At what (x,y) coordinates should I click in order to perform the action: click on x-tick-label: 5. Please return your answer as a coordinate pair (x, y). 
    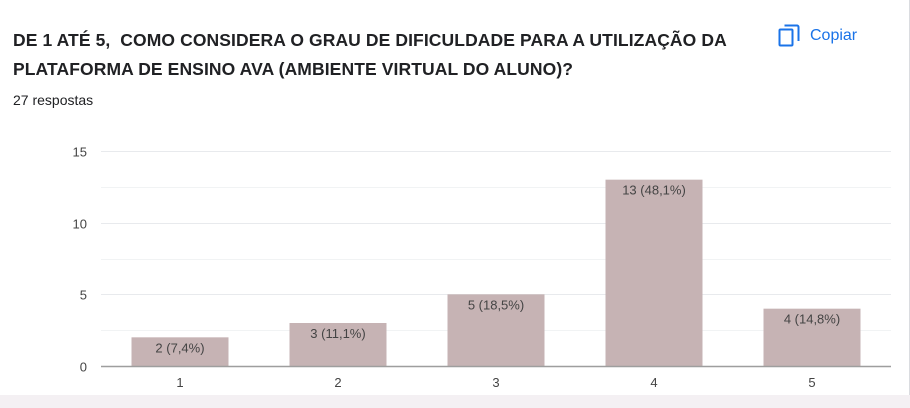
    Looking at the image, I should click on (811, 382).